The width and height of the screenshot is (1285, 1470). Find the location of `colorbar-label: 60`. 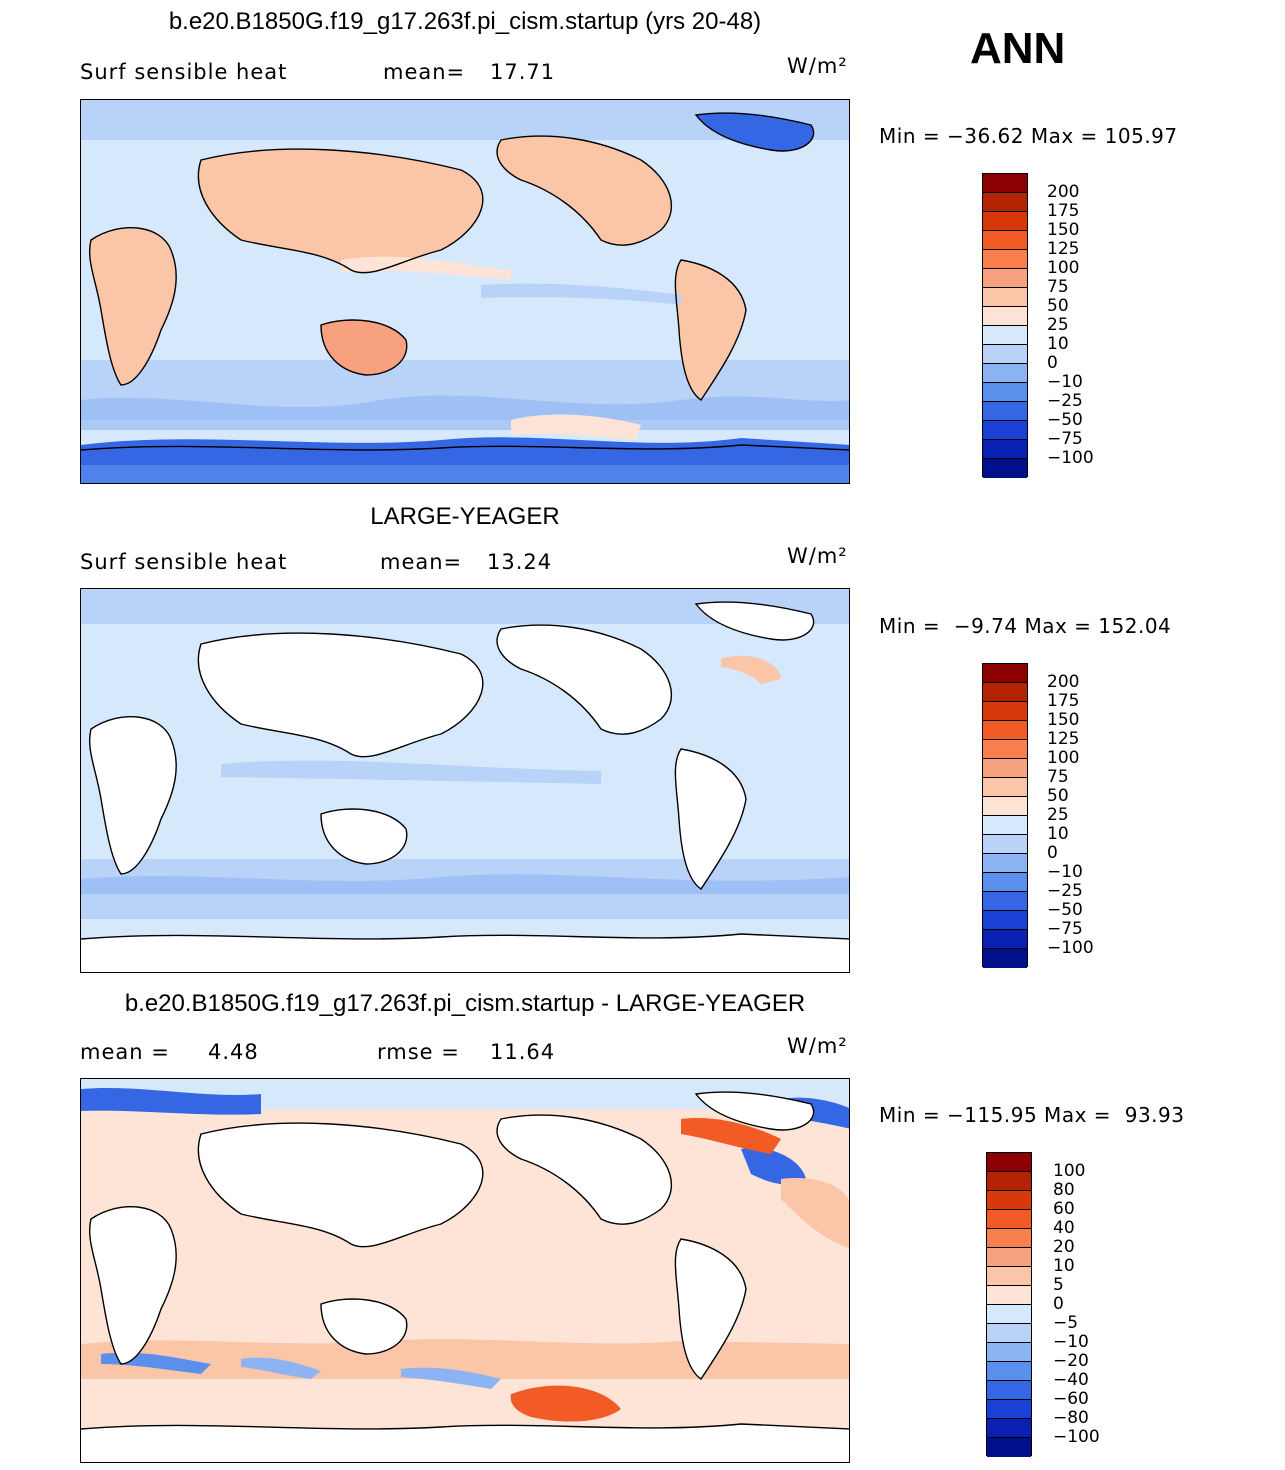

colorbar-label: 60 is located at coordinates (1064, 1209).